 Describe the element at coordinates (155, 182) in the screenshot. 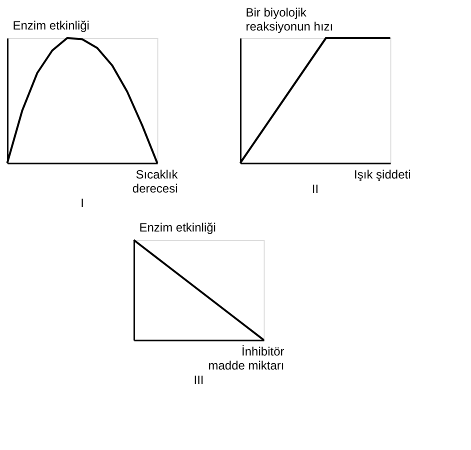

I see `x-axis-title: Sıcaklık derecesi` at that location.